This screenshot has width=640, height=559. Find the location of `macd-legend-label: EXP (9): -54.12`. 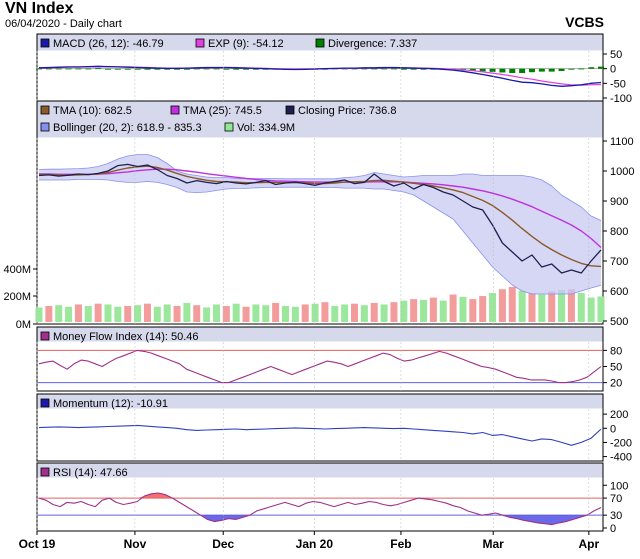

macd-legend-label: EXP (9): -54.12 is located at coordinates (246, 44).